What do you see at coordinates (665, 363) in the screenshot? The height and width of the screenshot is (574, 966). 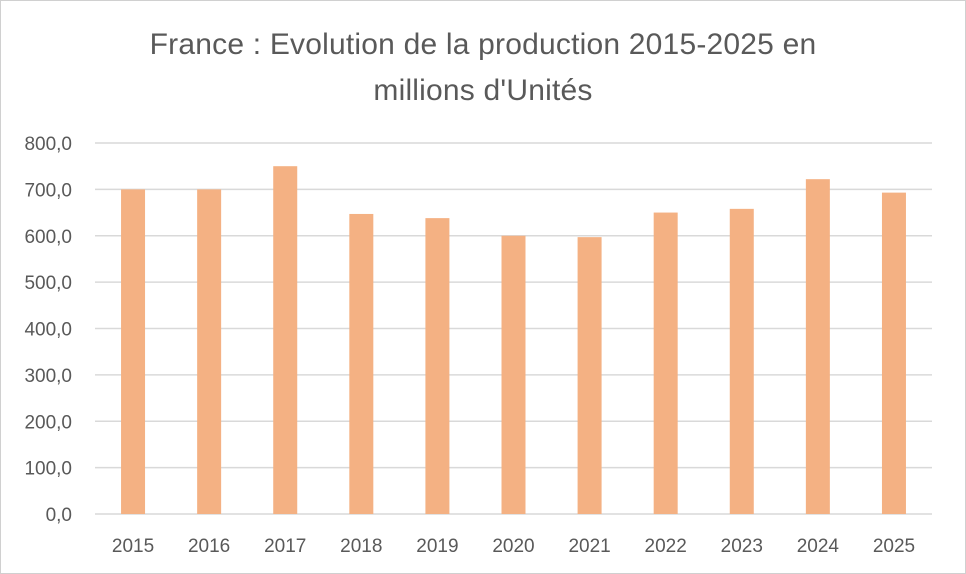 I see `bar-2022` at bounding box center [665, 363].